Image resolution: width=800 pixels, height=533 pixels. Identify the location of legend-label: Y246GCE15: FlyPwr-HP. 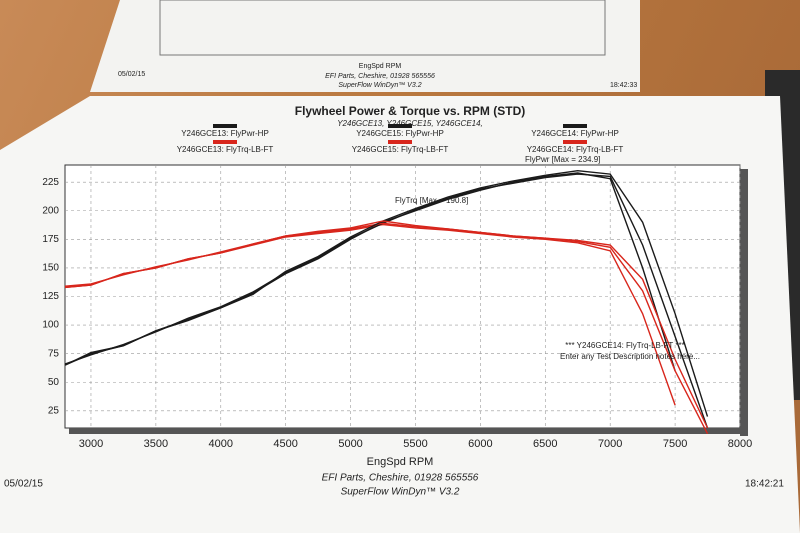
(400, 133).